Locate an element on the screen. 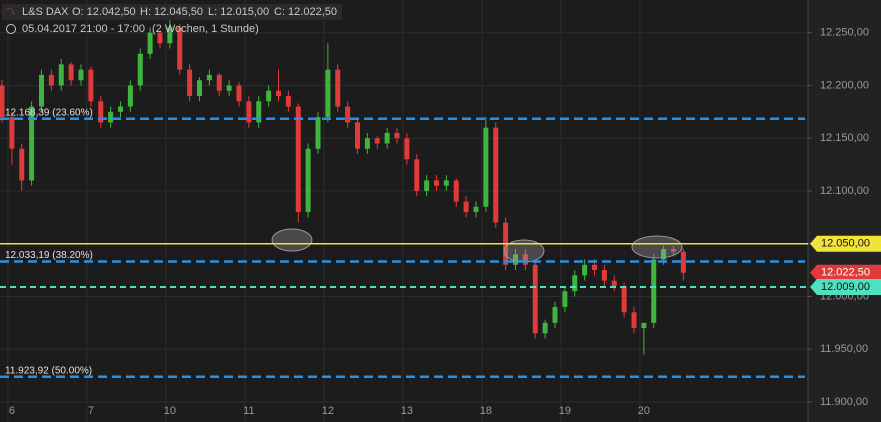 The image size is (881, 422). range: (2 Wochen, 1 Stunde) is located at coordinates (205, 29).